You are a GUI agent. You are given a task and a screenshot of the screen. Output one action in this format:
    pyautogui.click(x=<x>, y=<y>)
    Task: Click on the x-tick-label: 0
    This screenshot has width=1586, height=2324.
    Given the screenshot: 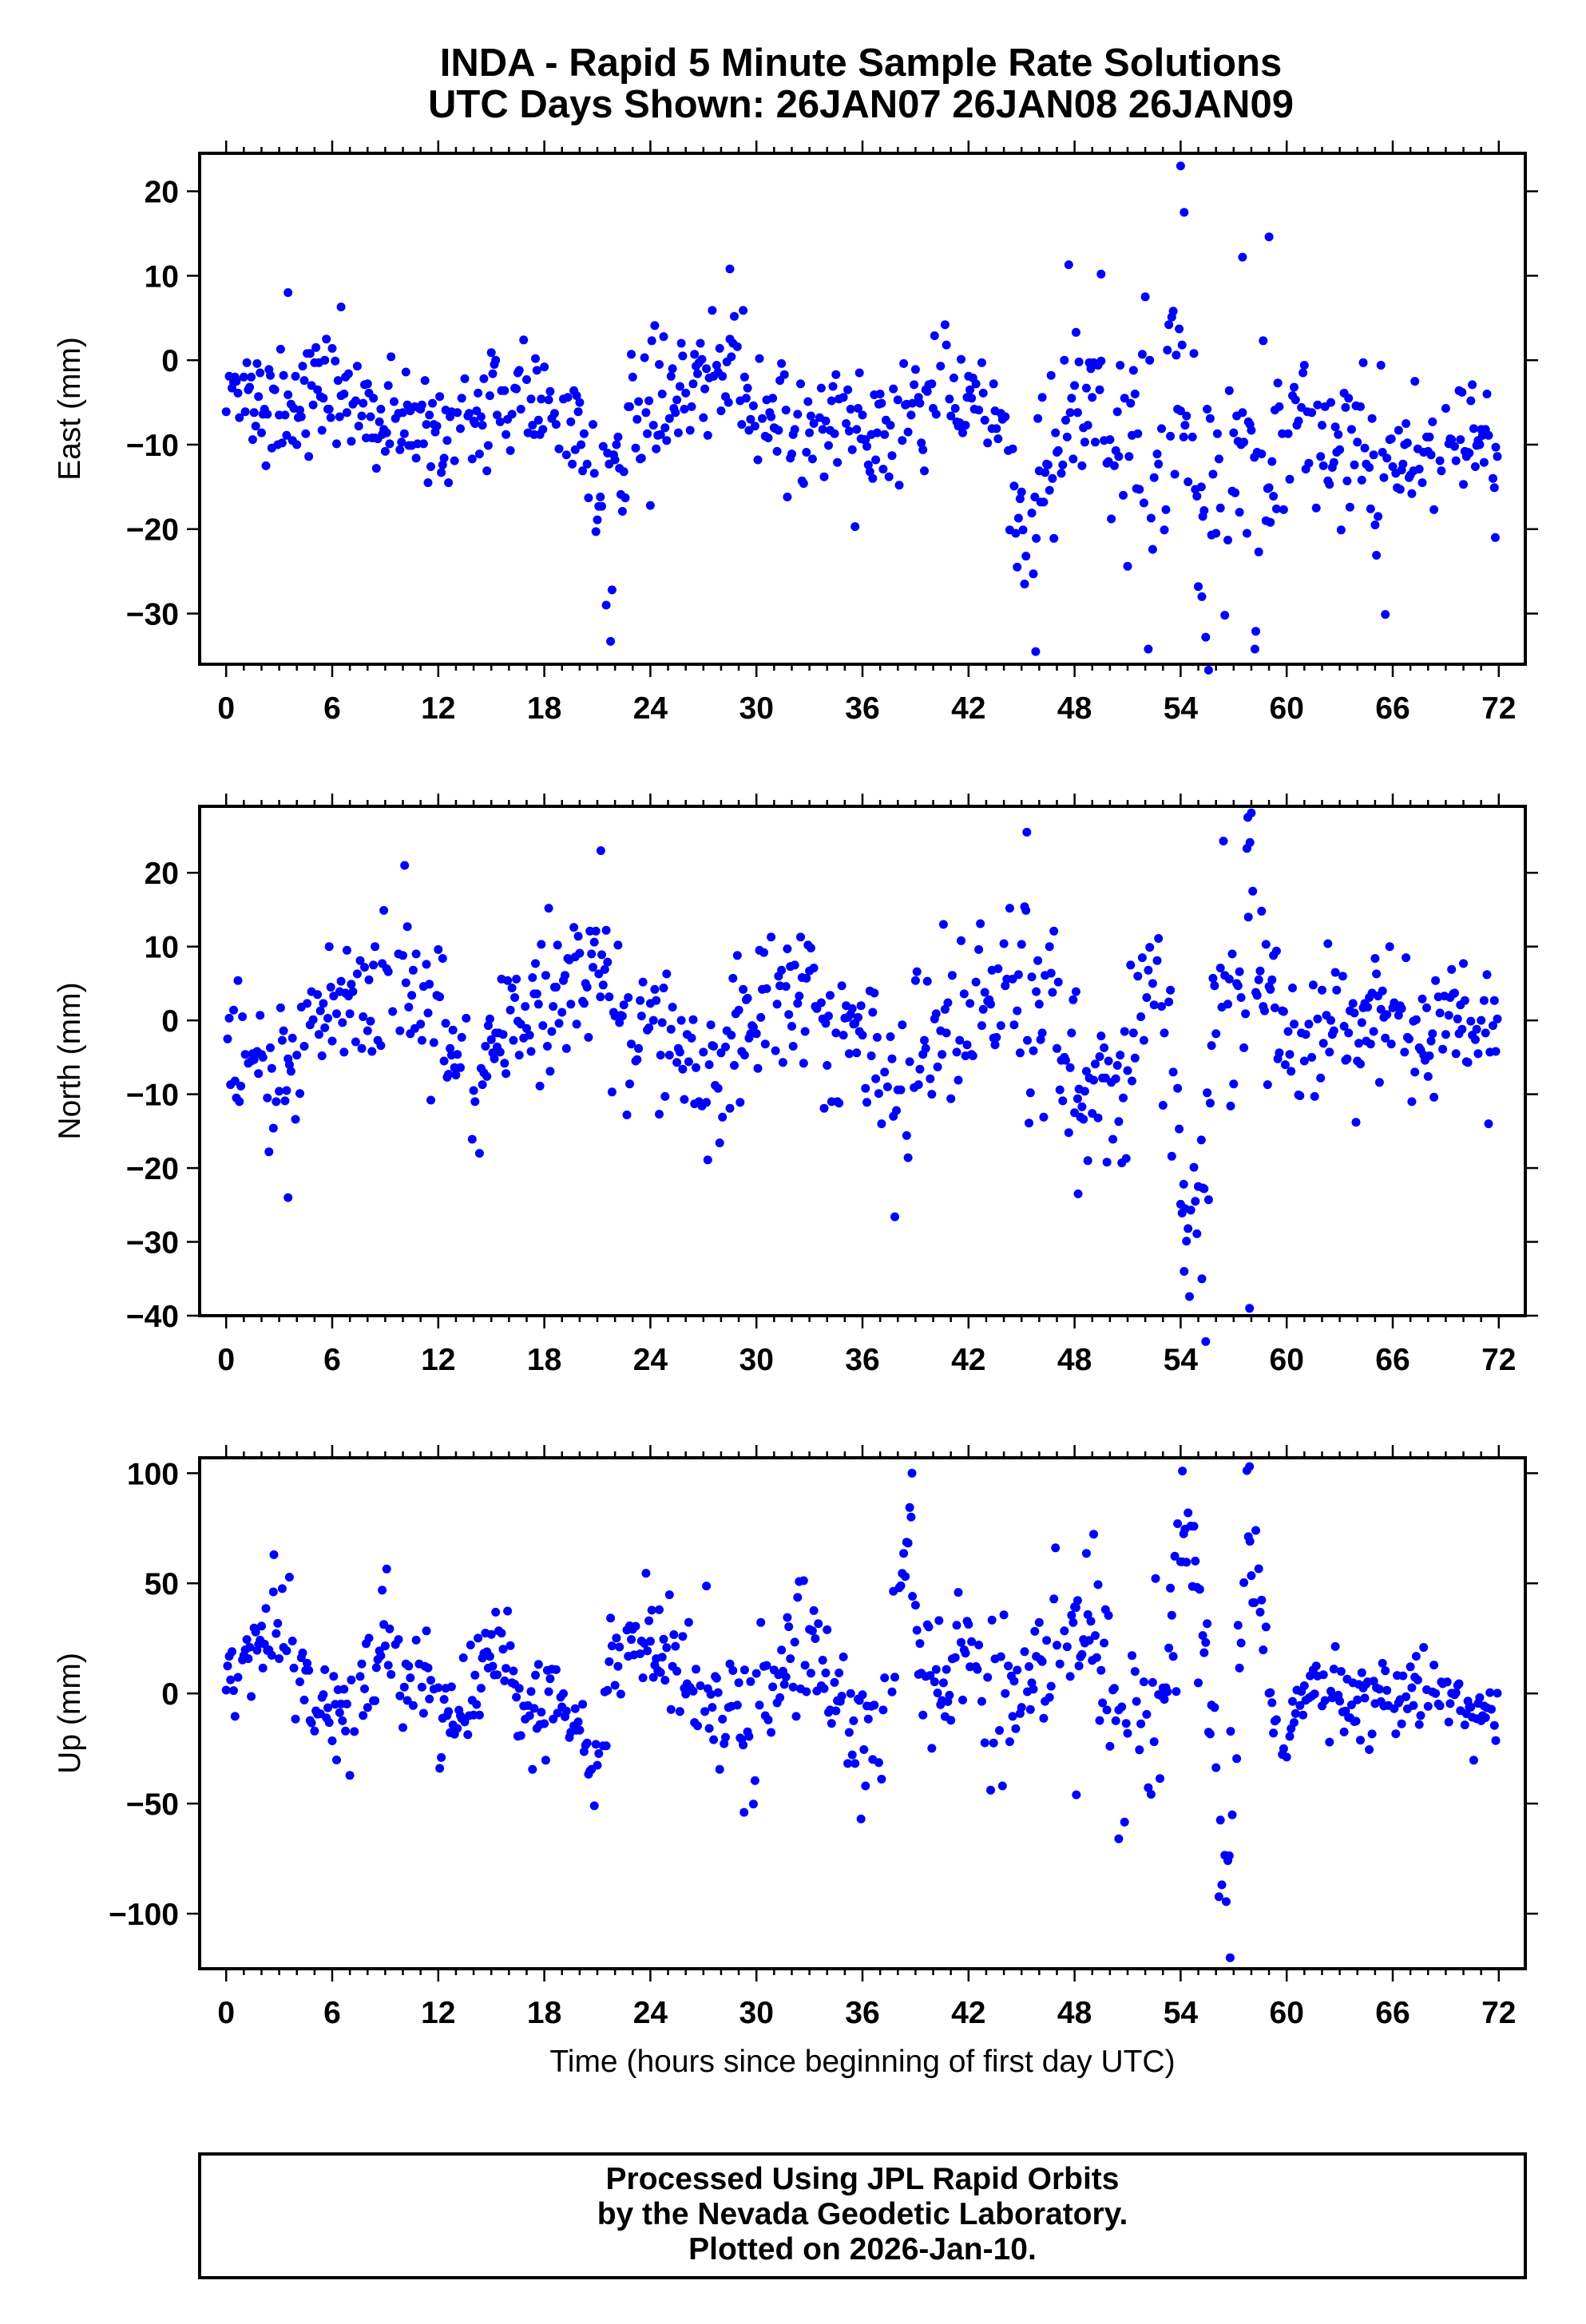 What is the action you would take?
    pyautogui.click(x=226, y=708)
    